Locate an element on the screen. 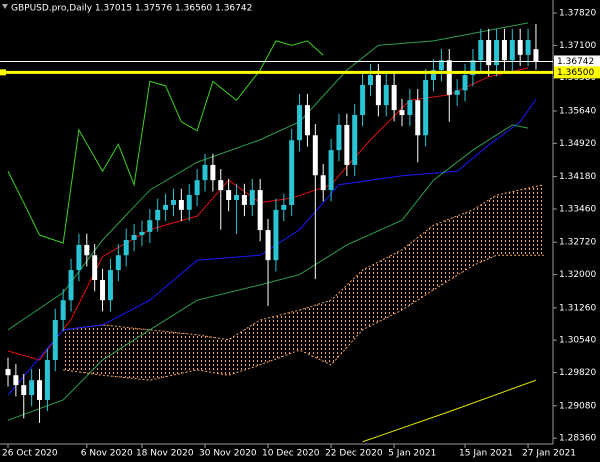  x-tick-label: 5 Jan 2021 is located at coordinates (412, 454).